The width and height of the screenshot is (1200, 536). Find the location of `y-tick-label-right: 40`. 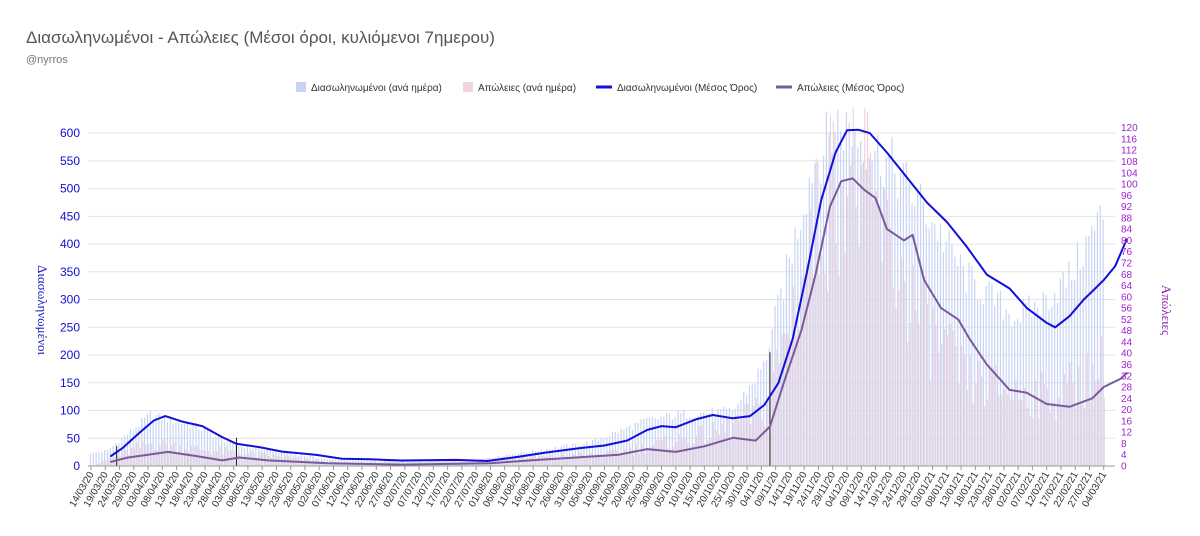

y-tick-label-right: 40 is located at coordinates (1127, 354).